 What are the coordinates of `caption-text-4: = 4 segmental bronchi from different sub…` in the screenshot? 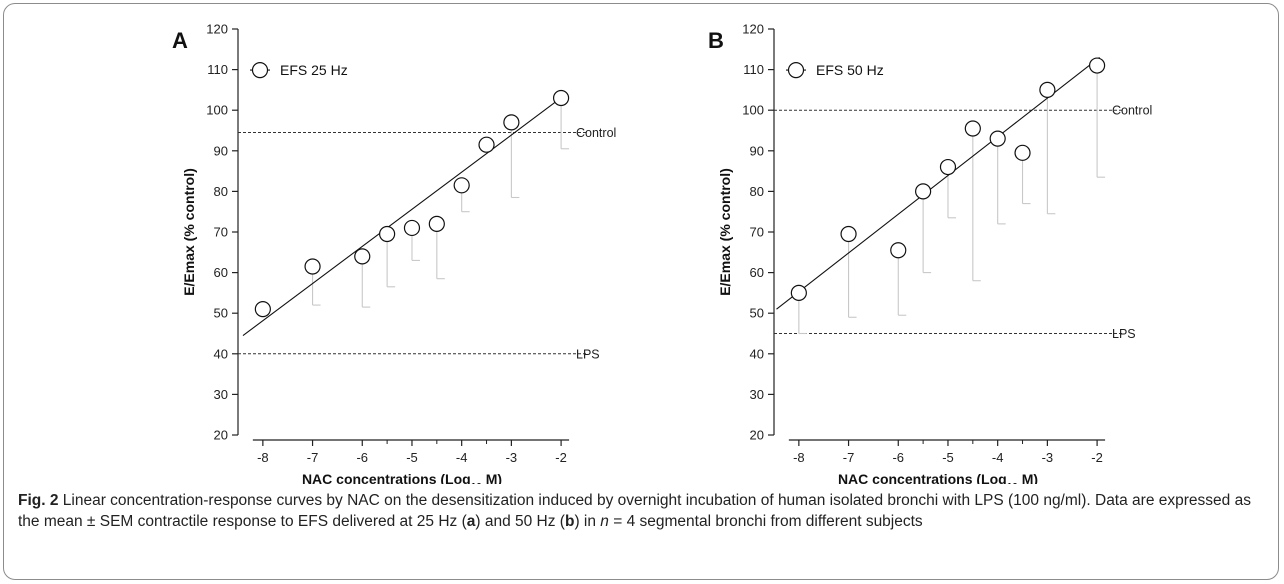 It's located at (765, 521).